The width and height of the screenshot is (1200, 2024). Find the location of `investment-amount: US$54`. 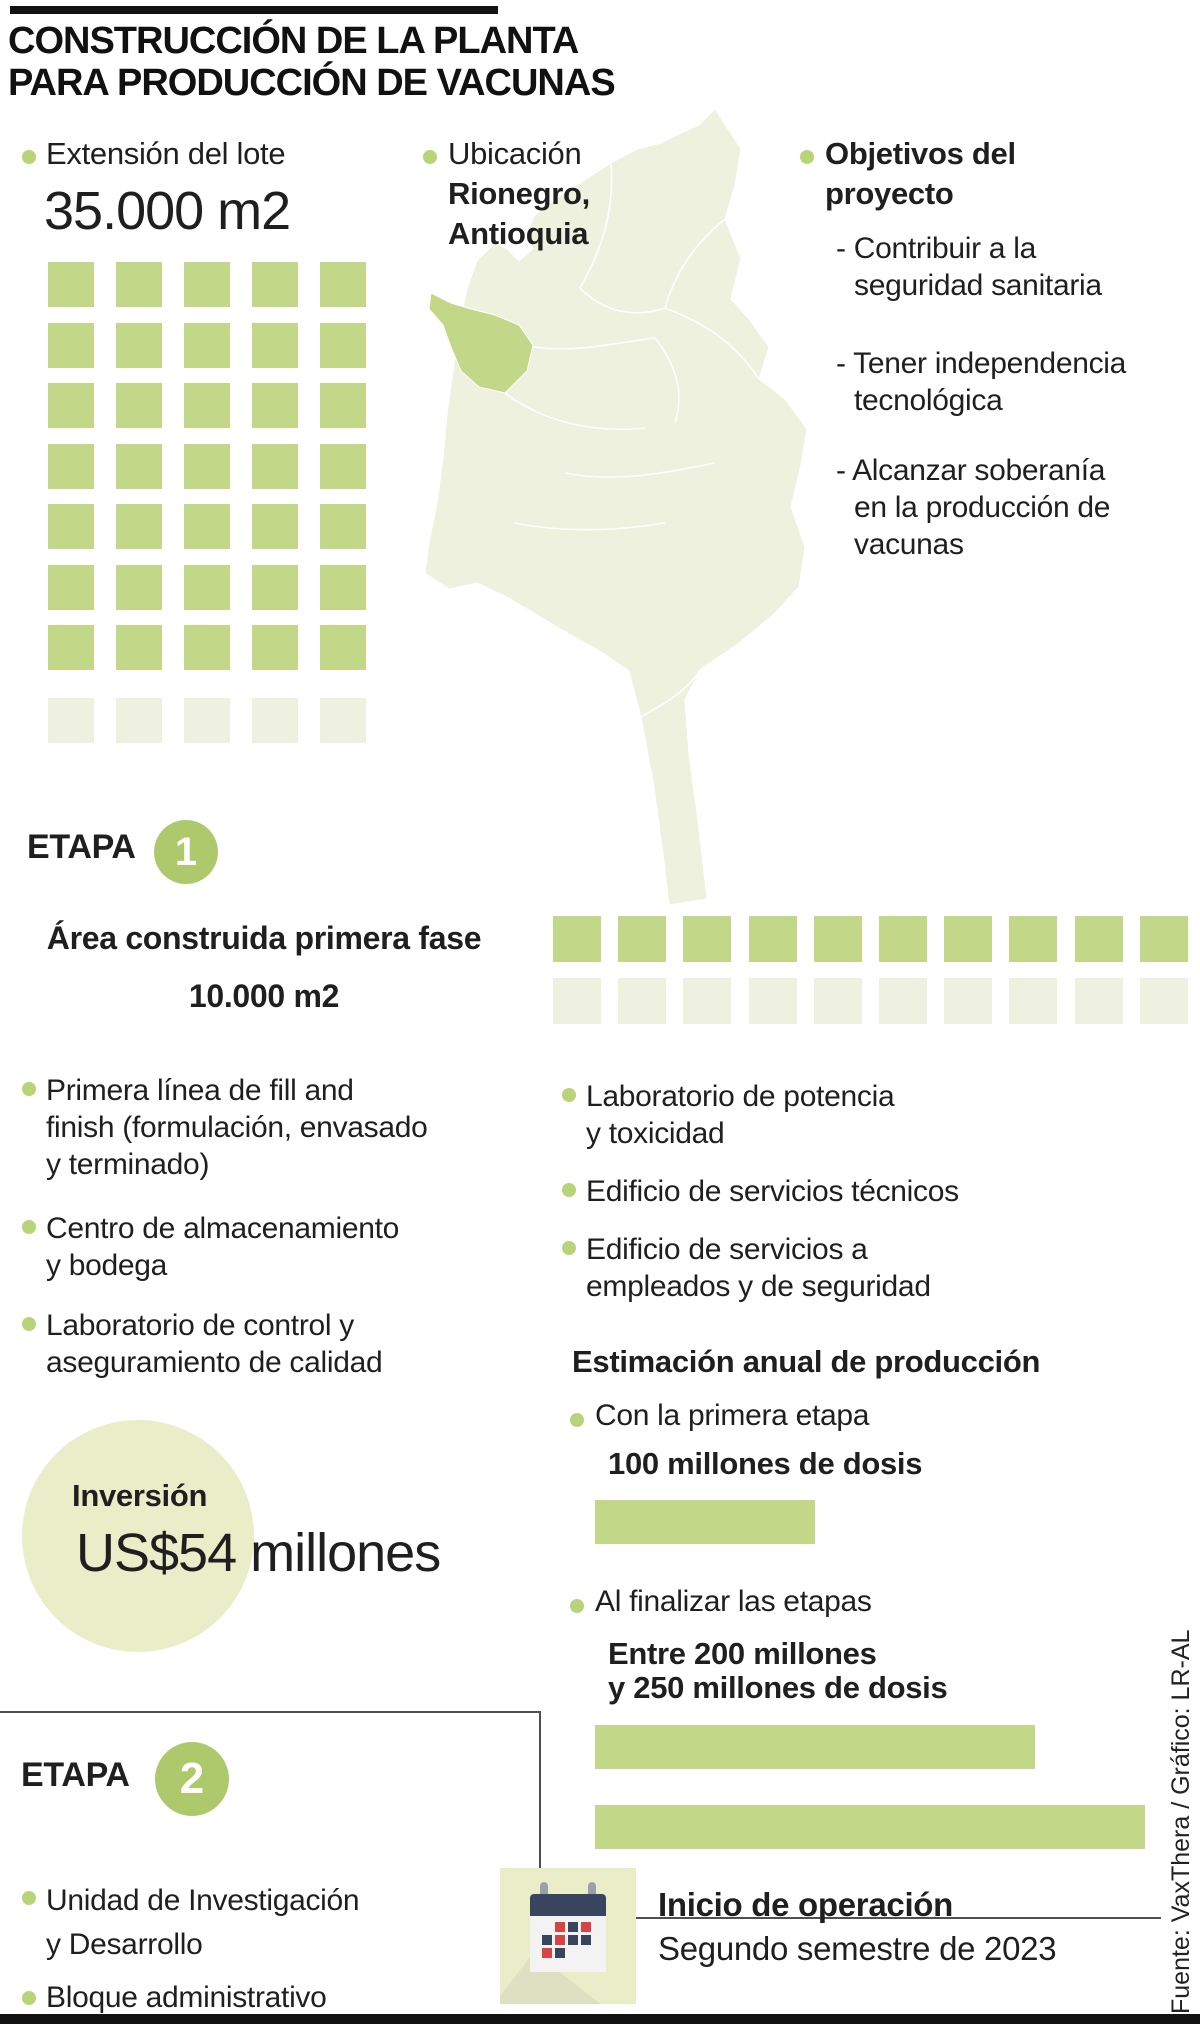

investment-amount: US$54 is located at coordinates (156, 1553).